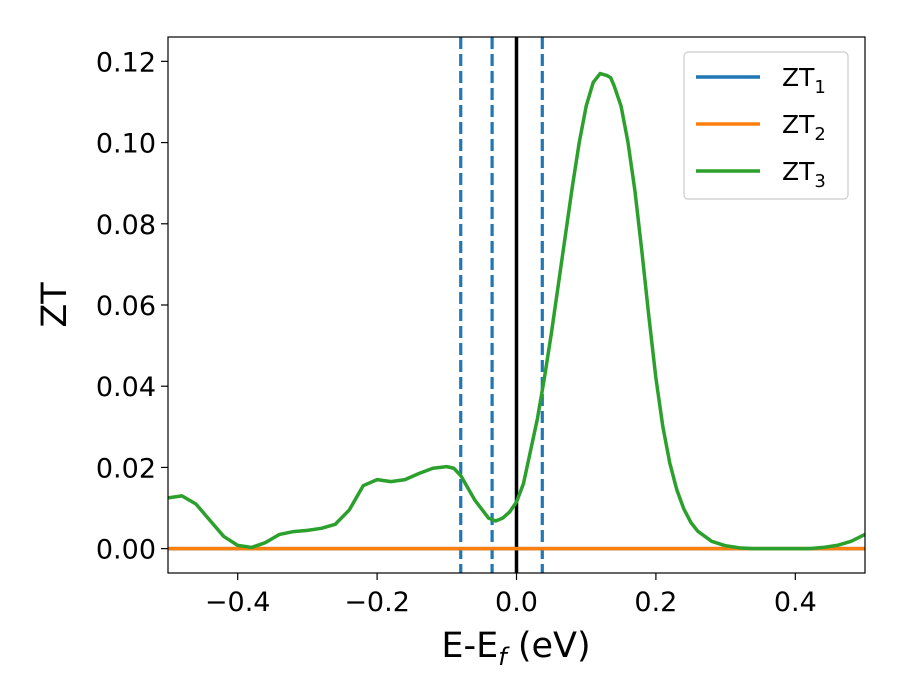  Describe the element at coordinates (126, 550) in the screenshot. I see `y-tick-label: 0.00` at that location.